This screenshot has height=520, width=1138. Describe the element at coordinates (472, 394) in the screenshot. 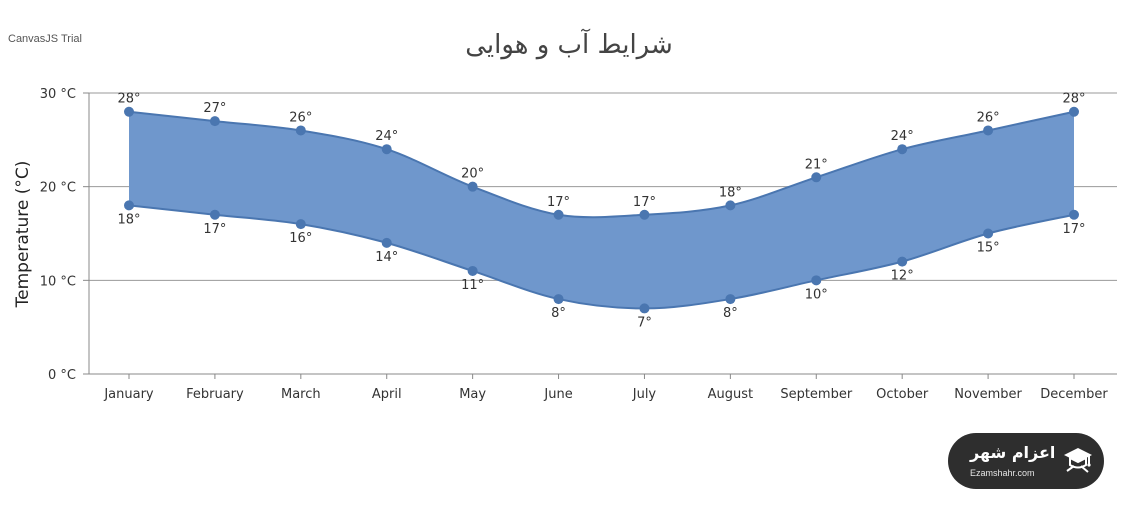

I see `x-tick-label: May` at that location.